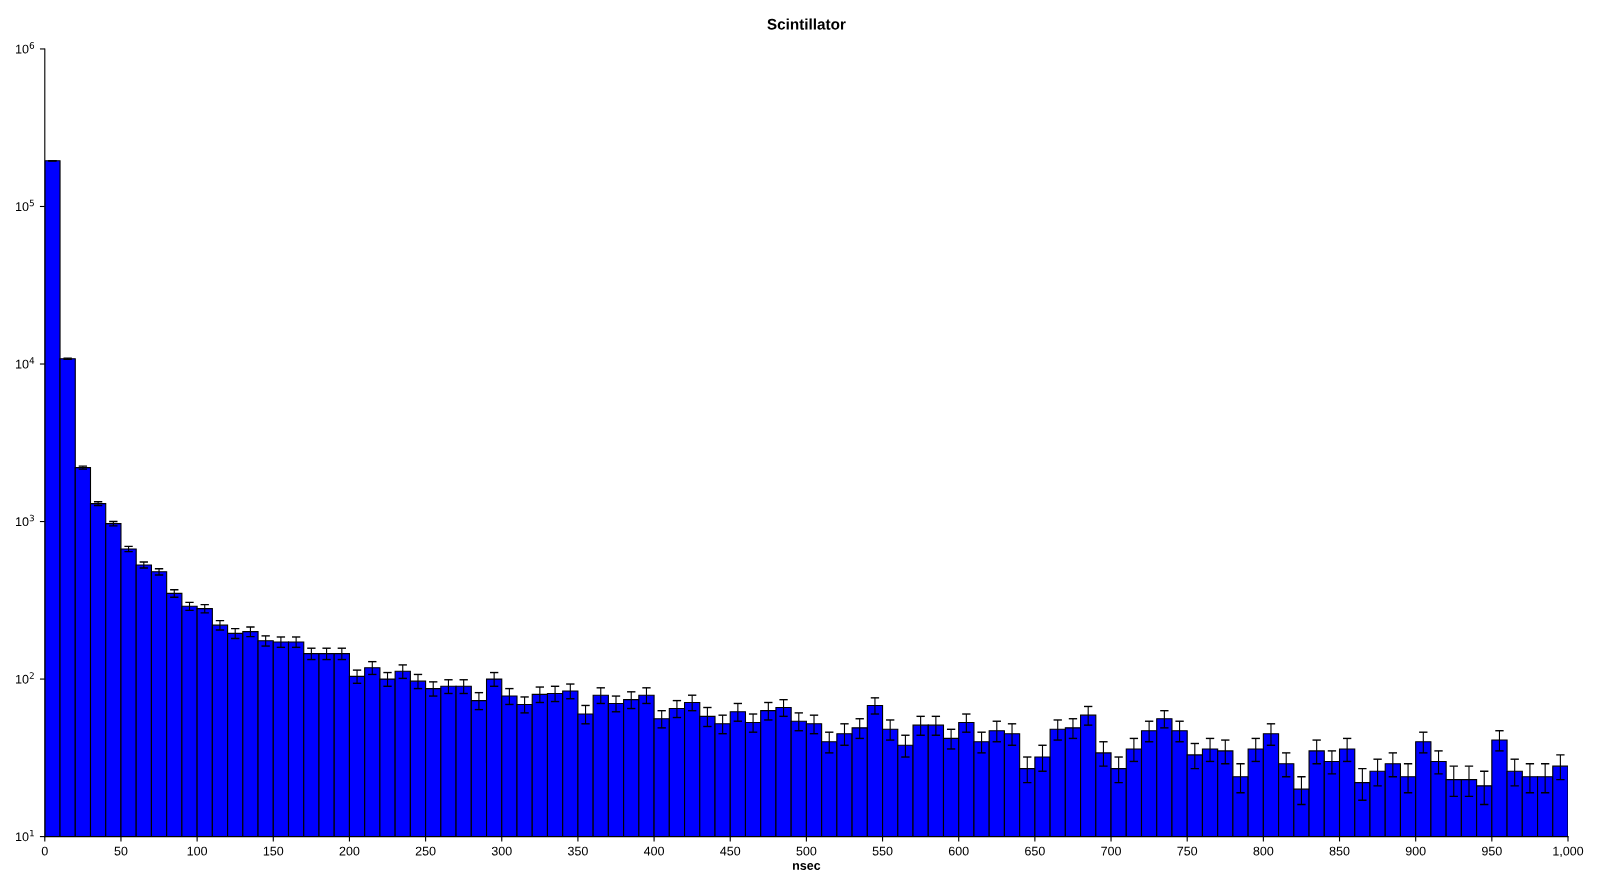 This screenshot has width=1600, height=890. What do you see at coordinates (25, 205) in the screenshot?
I see `y-tick-label: 10$^{5}$` at bounding box center [25, 205].